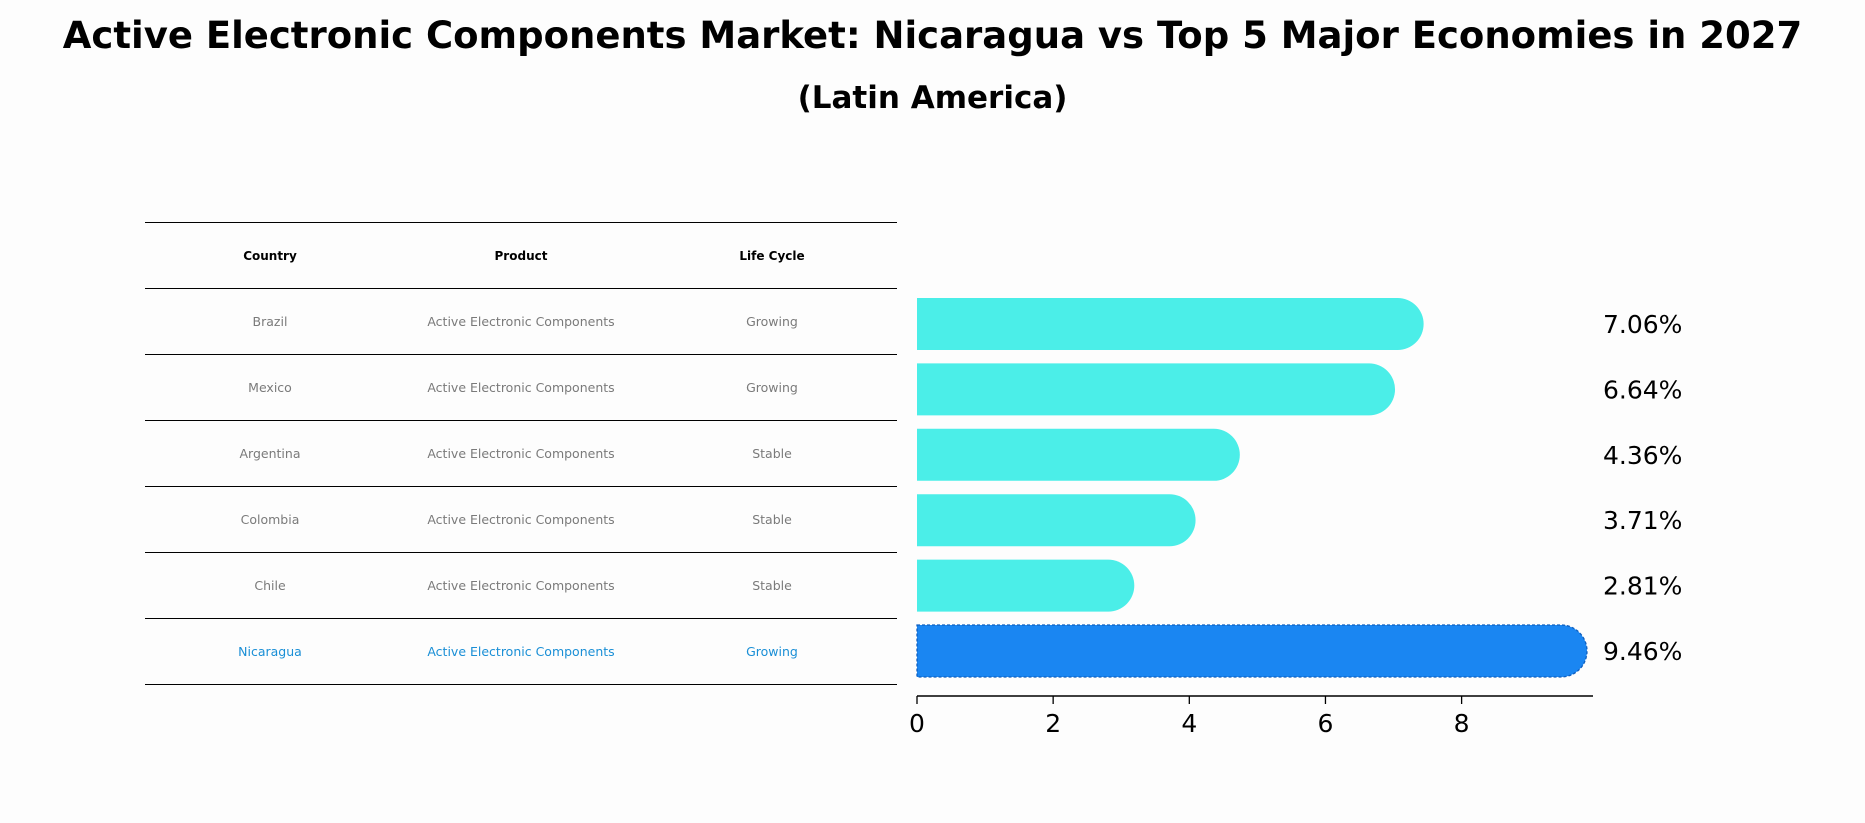 Image resolution: width=1865 pixels, height=823 pixels. What do you see at coordinates (270, 651) in the screenshot?
I see `cell-country: Nicaragua` at bounding box center [270, 651].